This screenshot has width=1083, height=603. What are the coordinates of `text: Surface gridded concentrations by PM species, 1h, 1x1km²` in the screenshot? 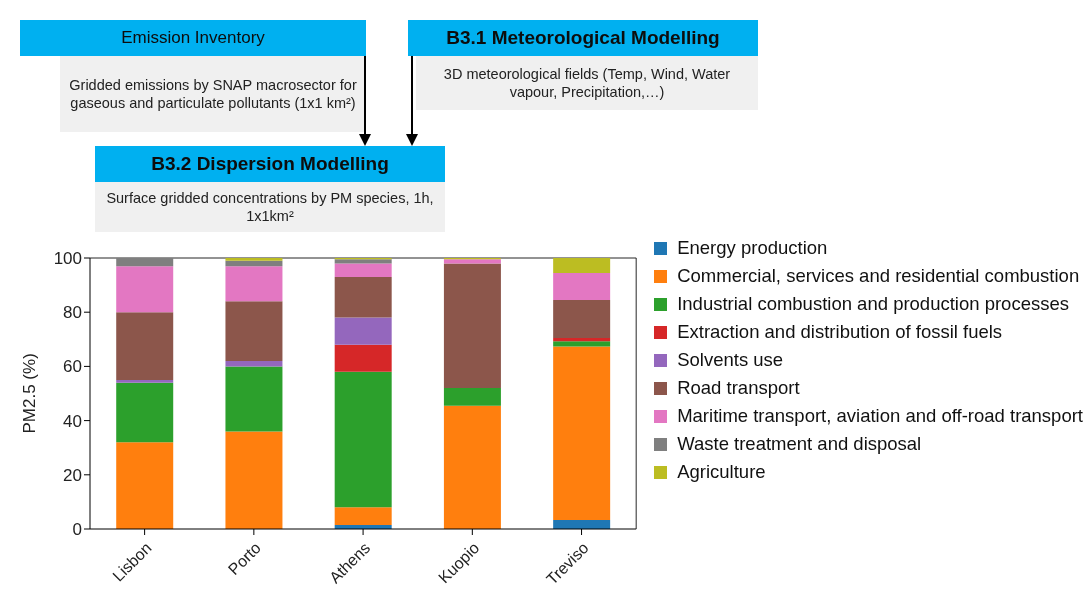 It's located at (270, 207).